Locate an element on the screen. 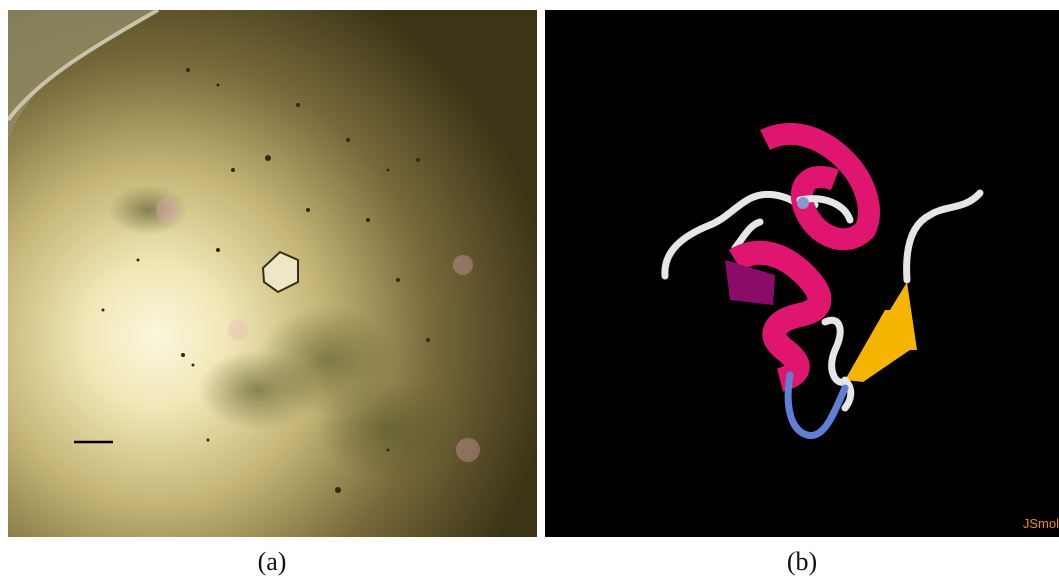 Image resolution: width=1059 pixels, height=583 pixels. helix-top is located at coordinates (820, 186).